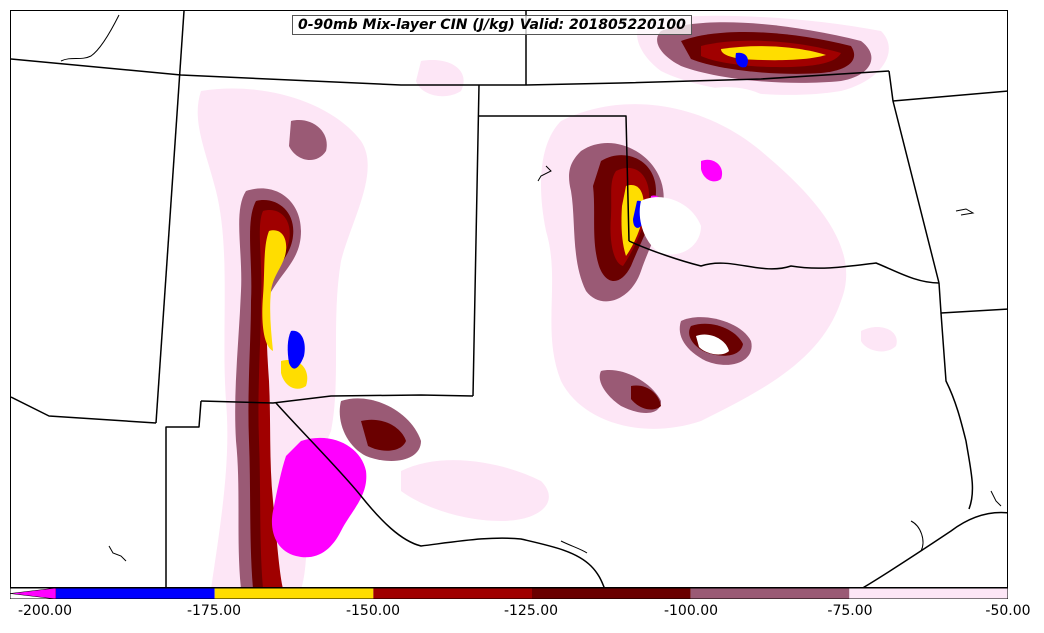  I want to click on border-line-nm-south, so click(337, 399).